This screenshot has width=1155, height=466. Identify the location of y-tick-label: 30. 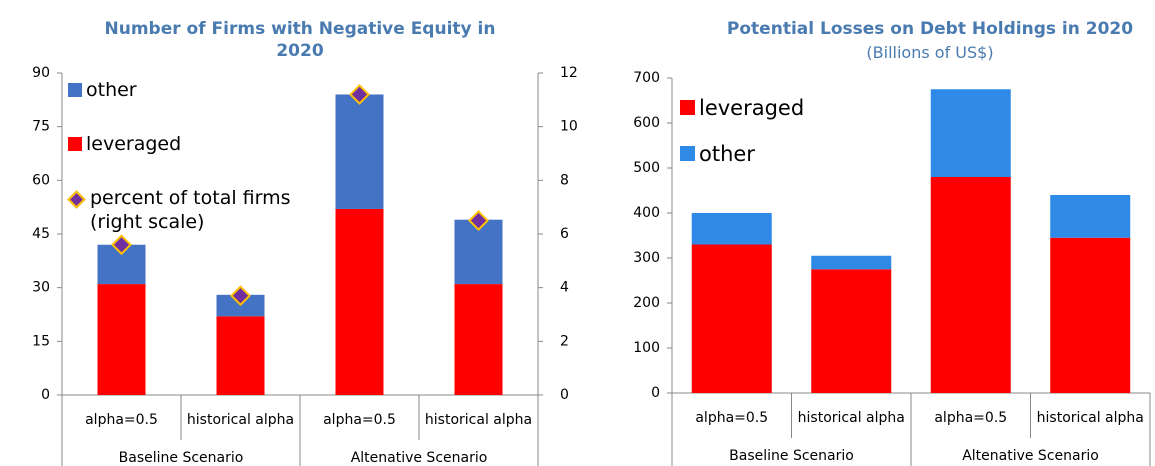
(41, 288).